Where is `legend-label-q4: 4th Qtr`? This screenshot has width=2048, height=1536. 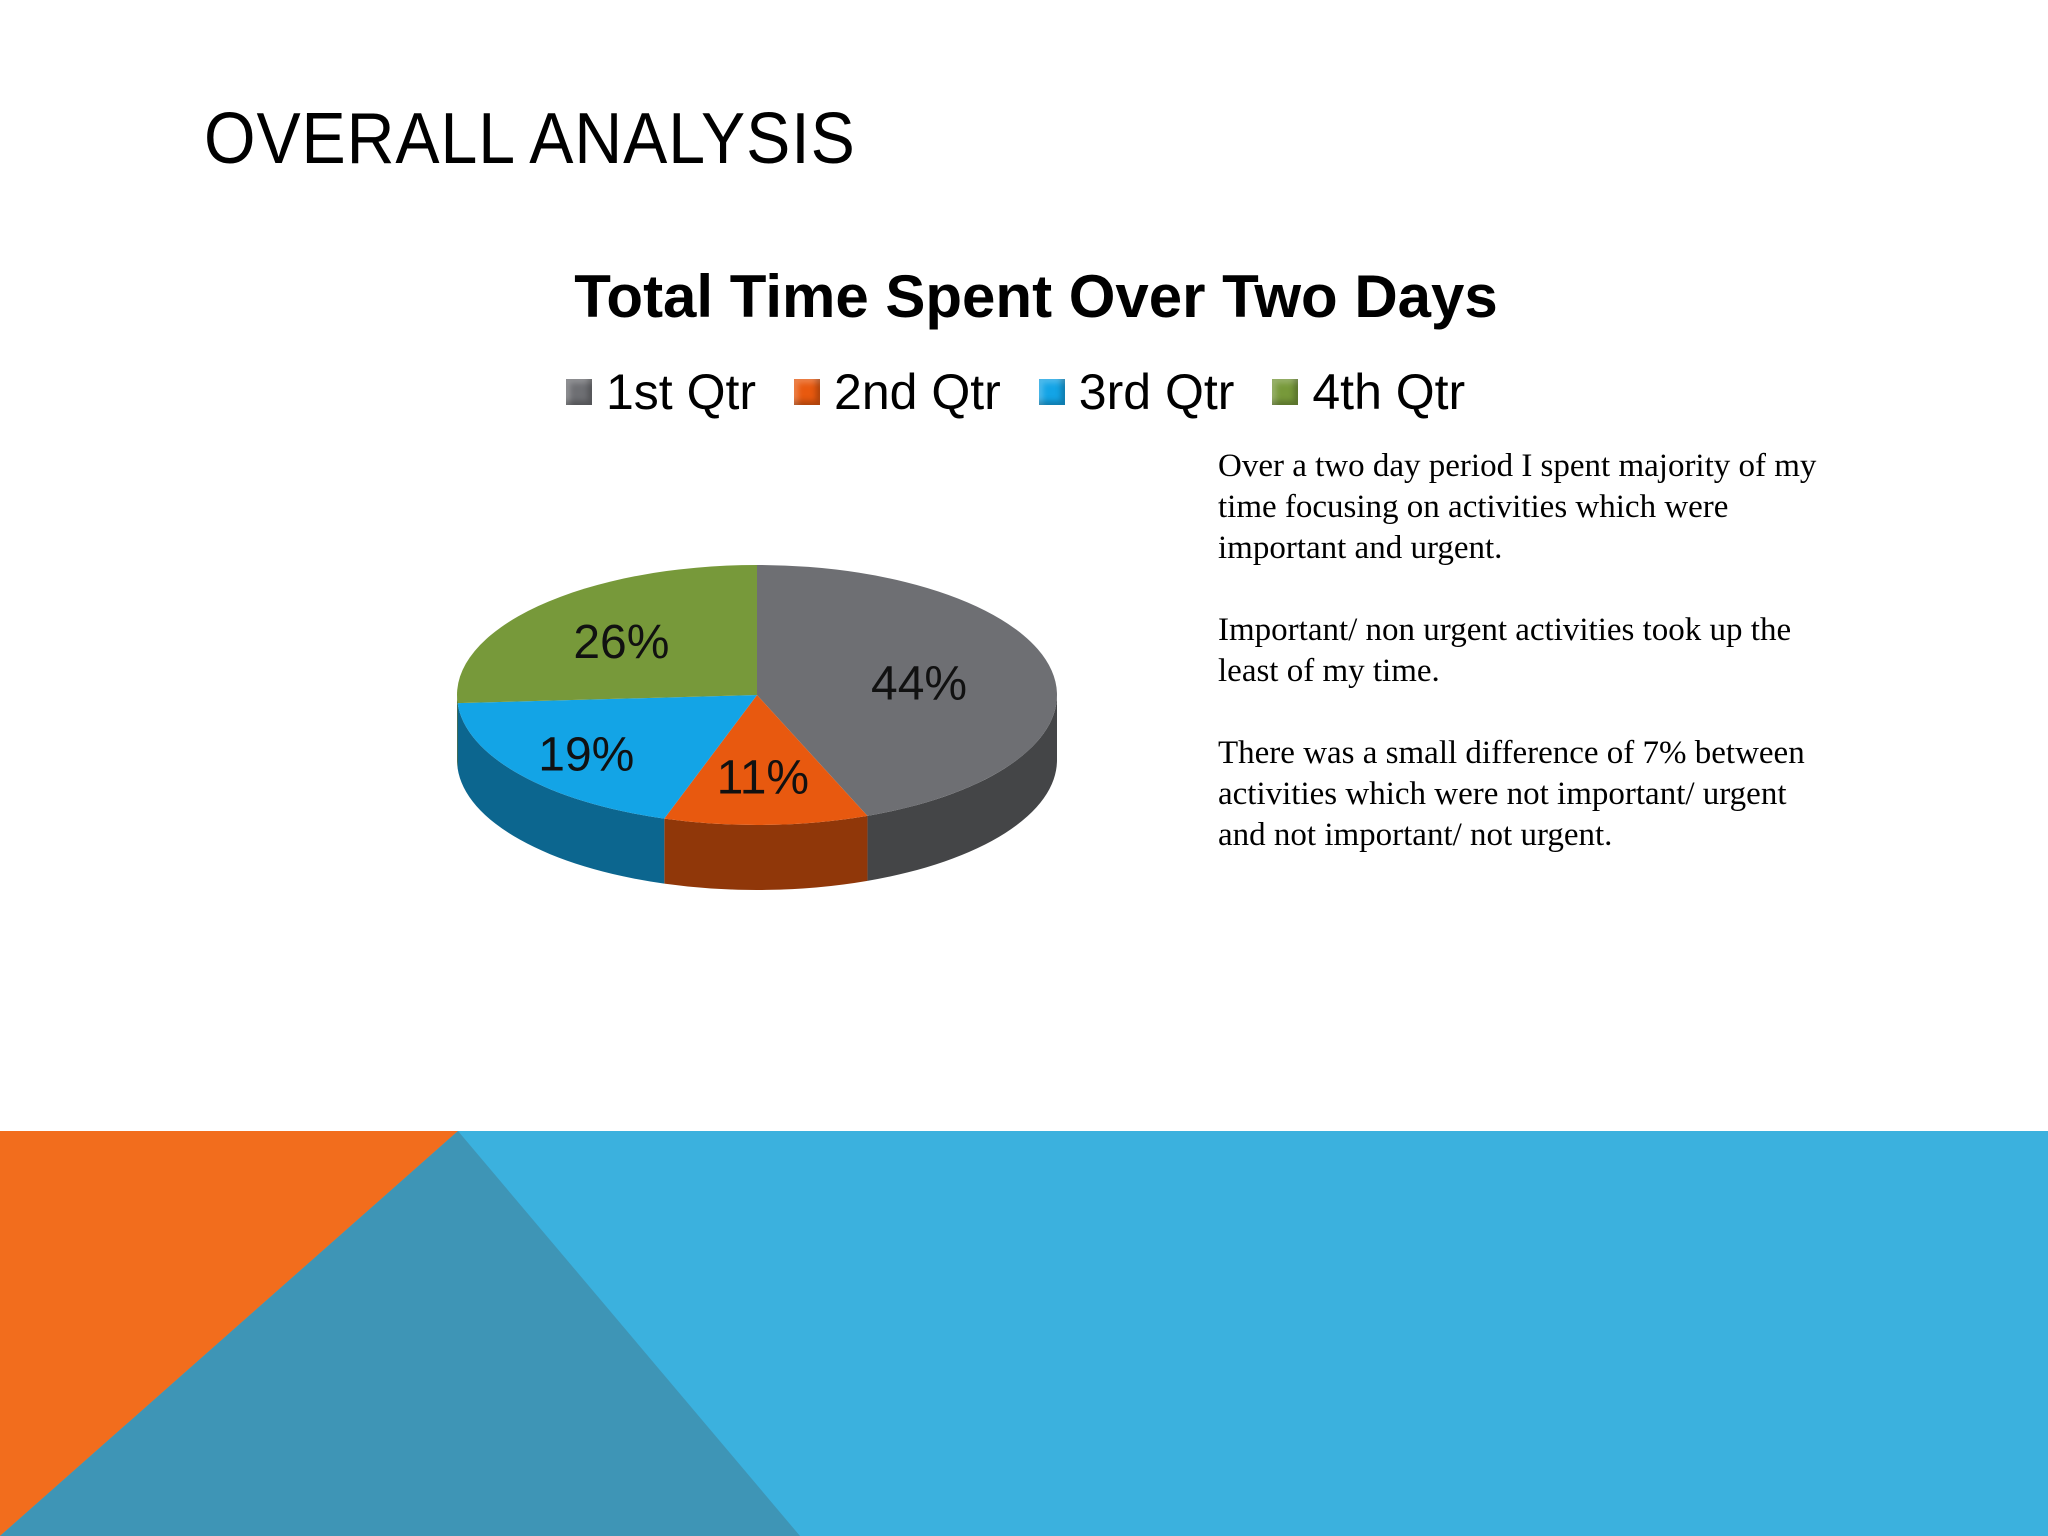 legend-label-q4: 4th Qtr is located at coordinates (1389, 392).